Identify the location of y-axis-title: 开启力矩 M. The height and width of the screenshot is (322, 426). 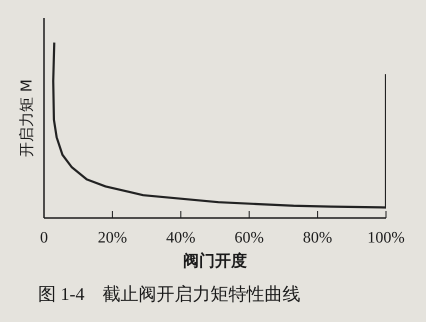
(26, 118).